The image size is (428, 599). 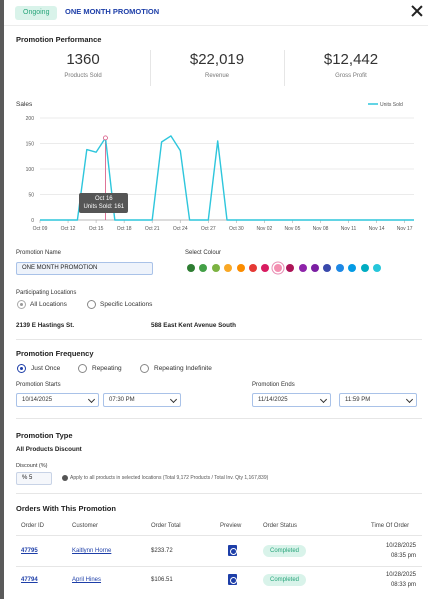 What do you see at coordinates (162, 551) in the screenshot?
I see `order-total: $233.72` at bounding box center [162, 551].